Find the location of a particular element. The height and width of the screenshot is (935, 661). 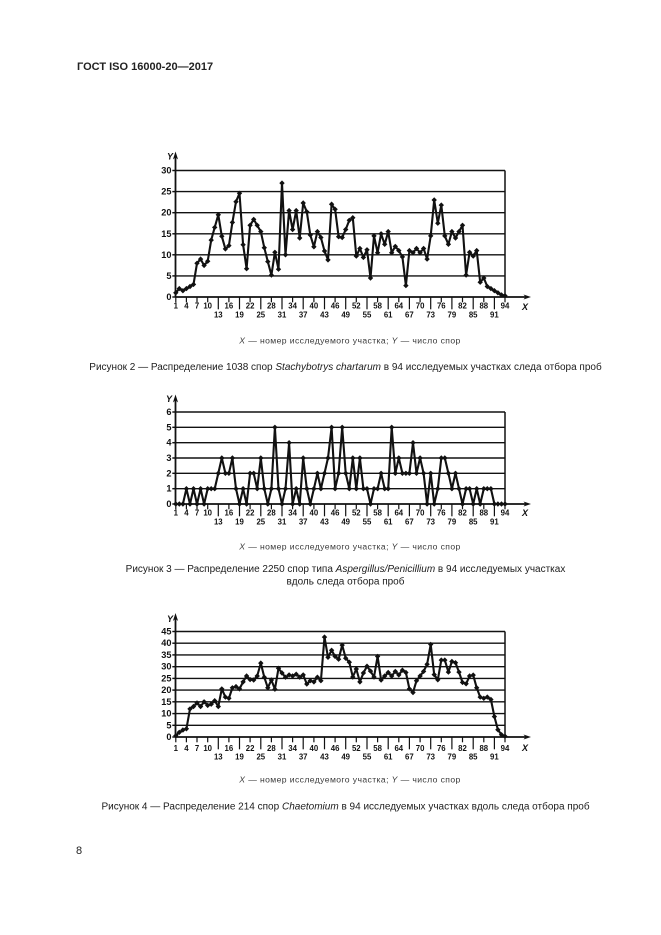

svg-text: вдоль следа отбора проб is located at coordinates (346, 582).